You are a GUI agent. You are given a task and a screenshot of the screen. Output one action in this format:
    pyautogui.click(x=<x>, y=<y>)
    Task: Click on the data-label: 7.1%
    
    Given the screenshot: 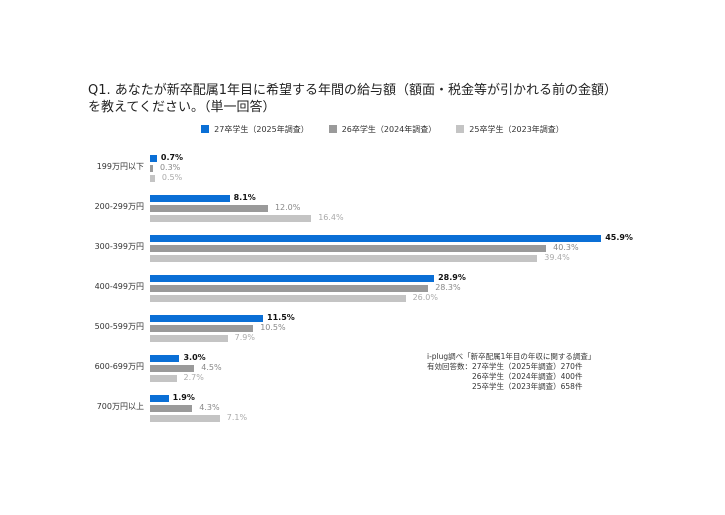 What is the action you would take?
    pyautogui.click(x=237, y=417)
    